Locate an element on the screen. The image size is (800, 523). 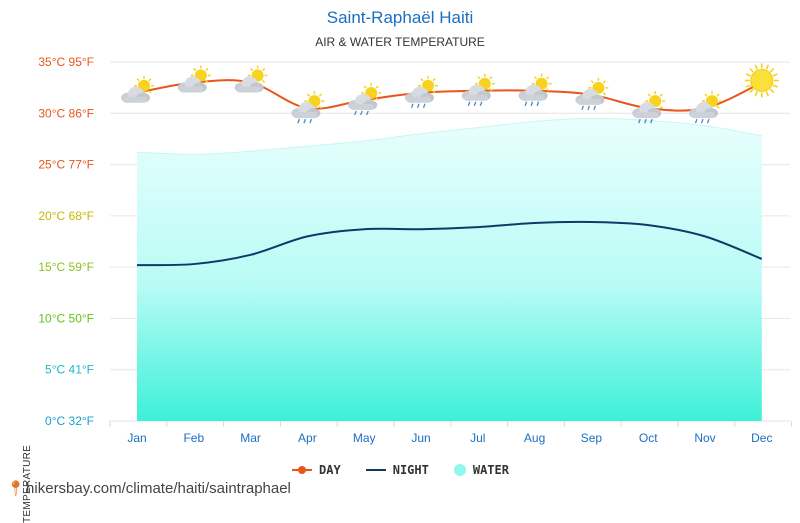
legend-day: DAY is located at coordinates (316, 470).